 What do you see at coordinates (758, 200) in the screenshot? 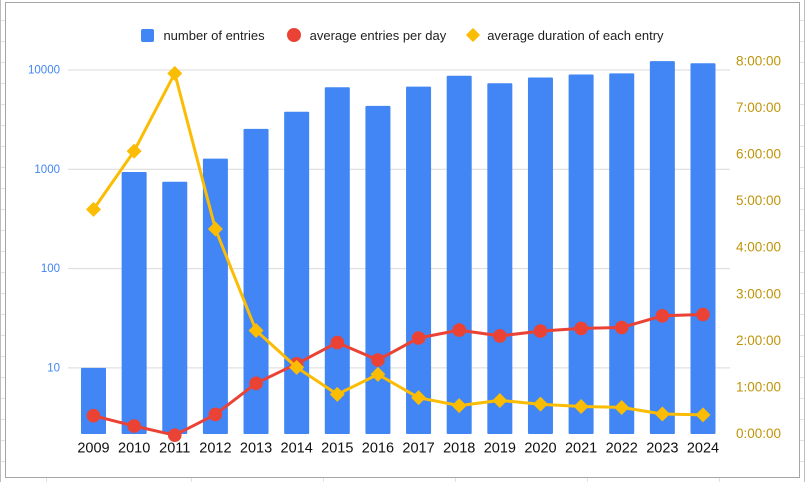
I see `right-axis-tick-label: 5:00:00` at bounding box center [758, 200].